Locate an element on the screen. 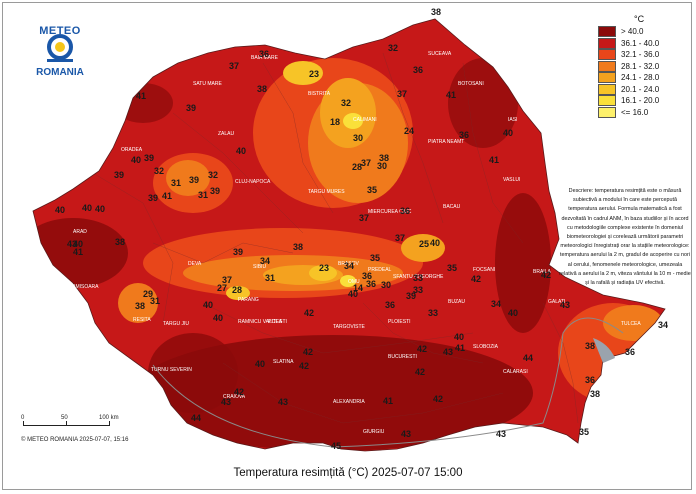 This screenshot has width=696, height=494. city-label: ARAD is located at coordinates (80, 232).